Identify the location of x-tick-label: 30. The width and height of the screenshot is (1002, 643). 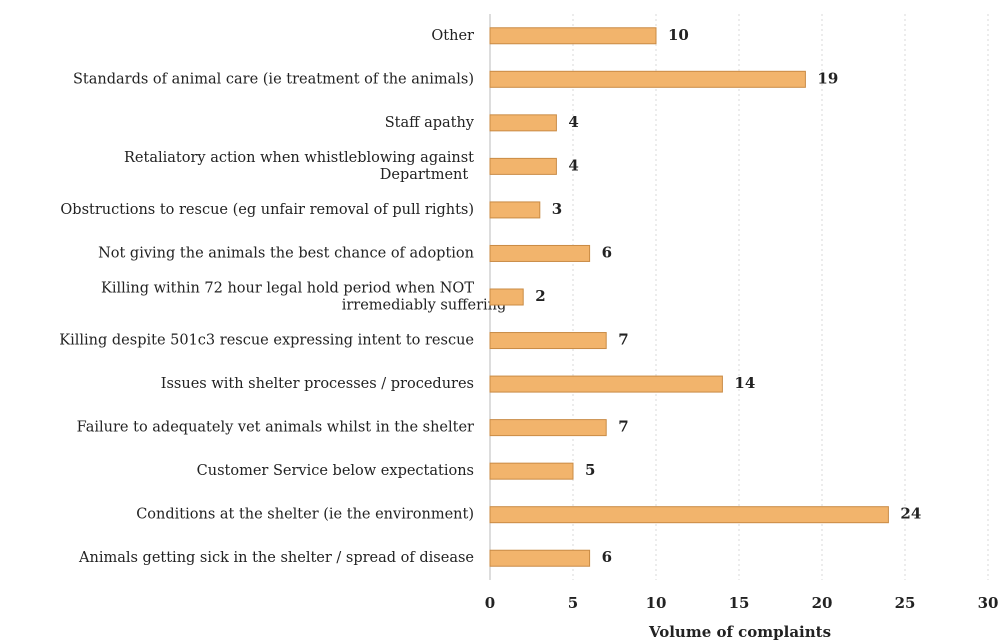
(988, 603).